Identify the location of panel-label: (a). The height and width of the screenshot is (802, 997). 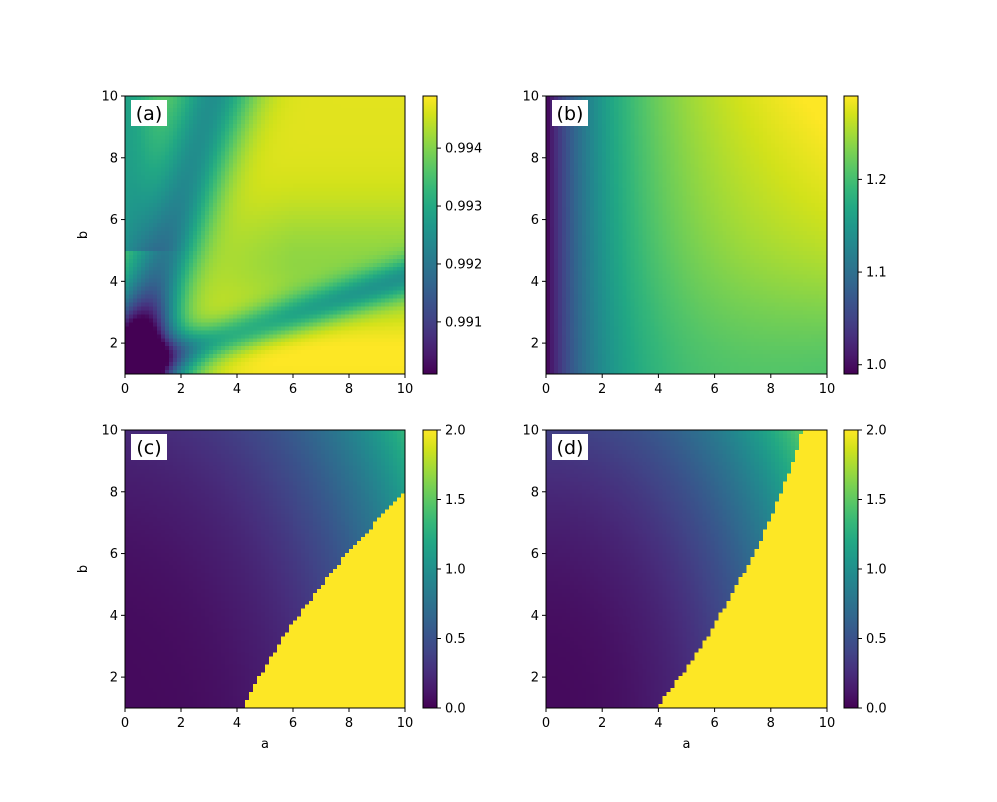
(149, 114).